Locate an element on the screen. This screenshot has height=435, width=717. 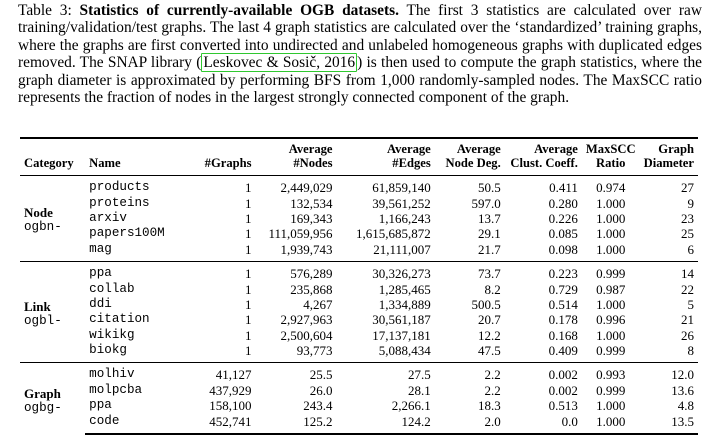
category-cell: Node ogbn- is located at coordinates (43, 220).